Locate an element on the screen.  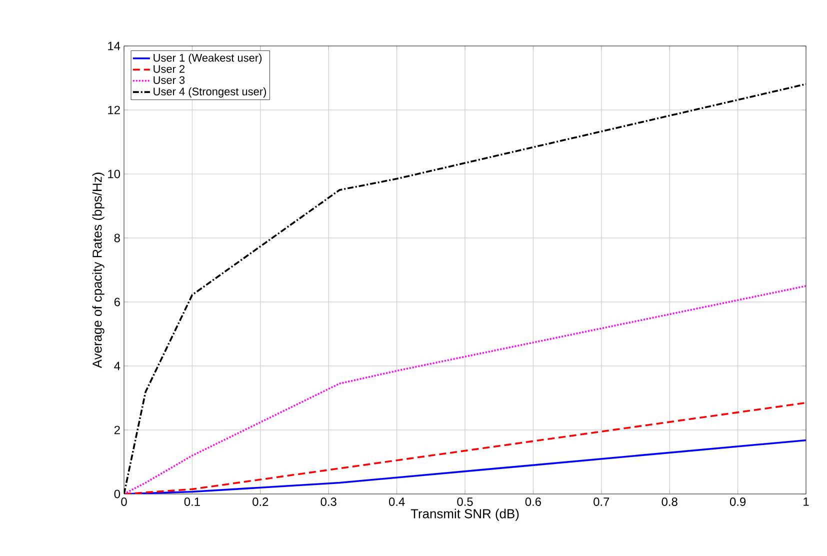
y-tick-label: 6 is located at coordinates (117, 302).